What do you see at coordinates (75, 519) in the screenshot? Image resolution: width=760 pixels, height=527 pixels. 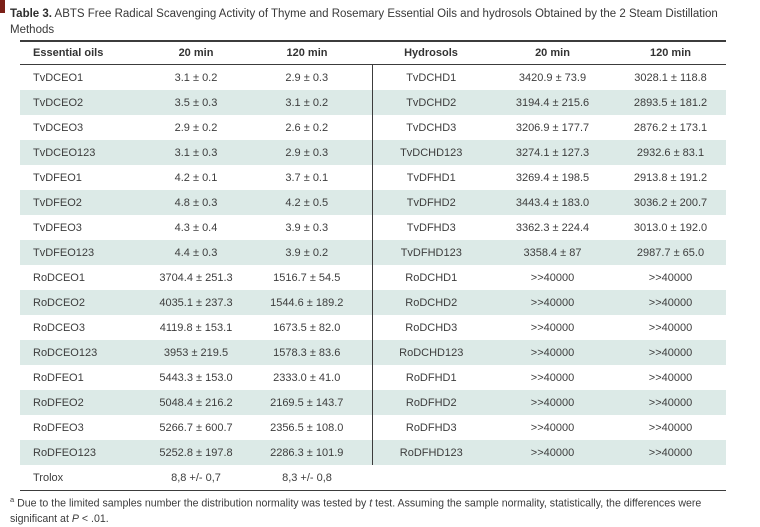 I see `footnote-italic-p: P` at bounding box center [75, 519].